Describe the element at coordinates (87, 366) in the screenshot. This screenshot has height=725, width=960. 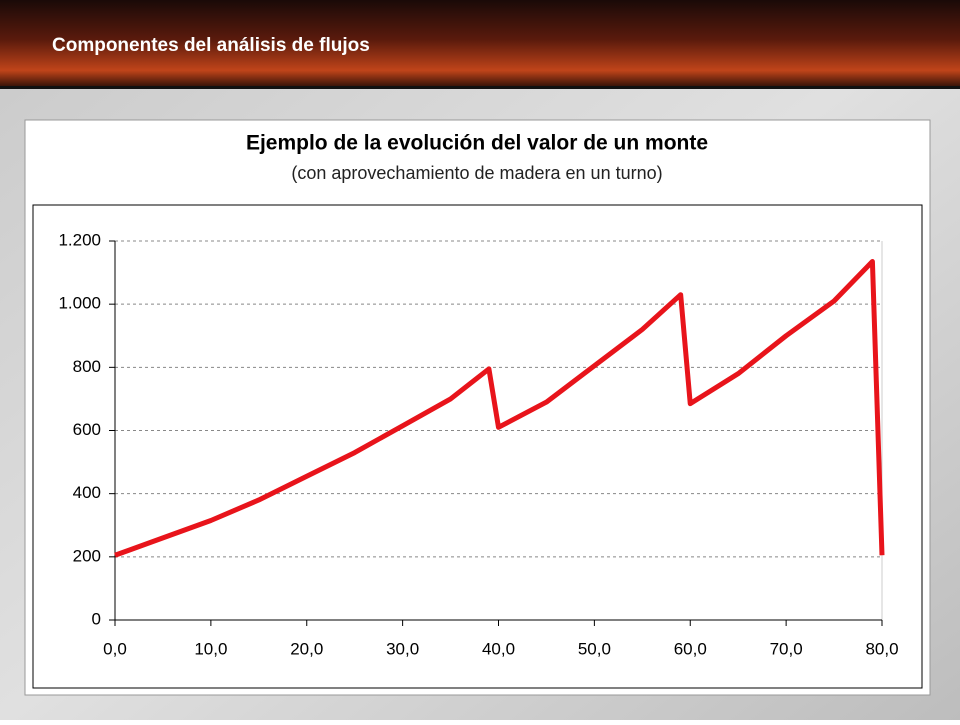
I see `y-tick-label: 800` at that location.